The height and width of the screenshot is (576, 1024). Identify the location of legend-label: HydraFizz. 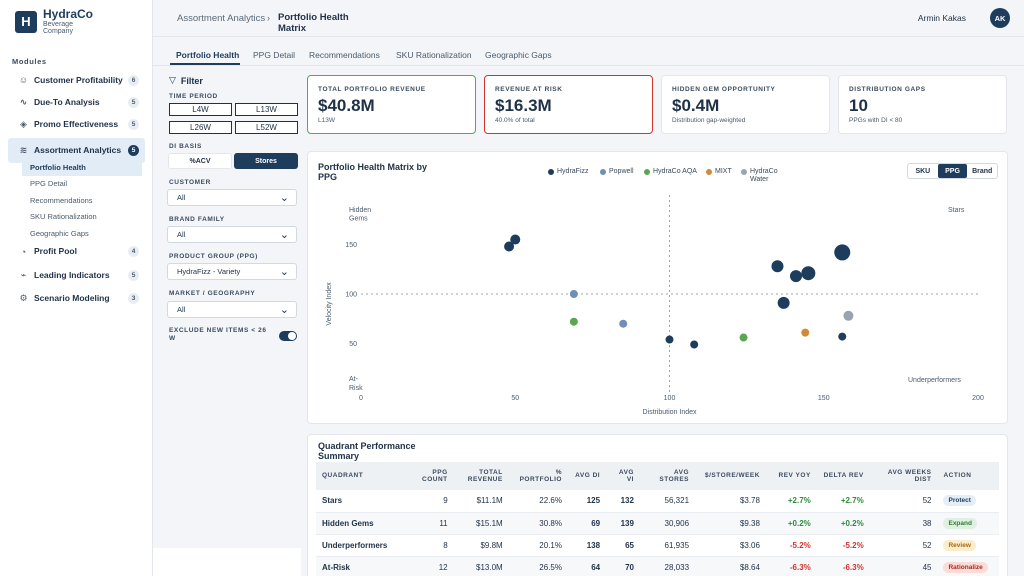
(573, 171).